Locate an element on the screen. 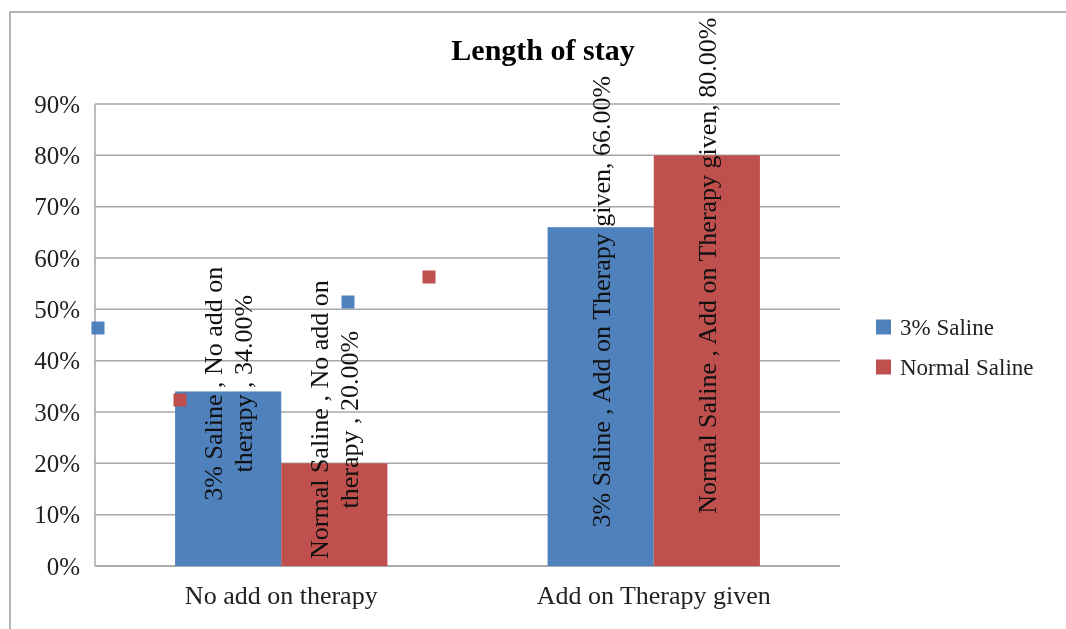 This screenshot has height=629, width=1066. legend-label: Normal Saline is located at coordinates (967, 368).